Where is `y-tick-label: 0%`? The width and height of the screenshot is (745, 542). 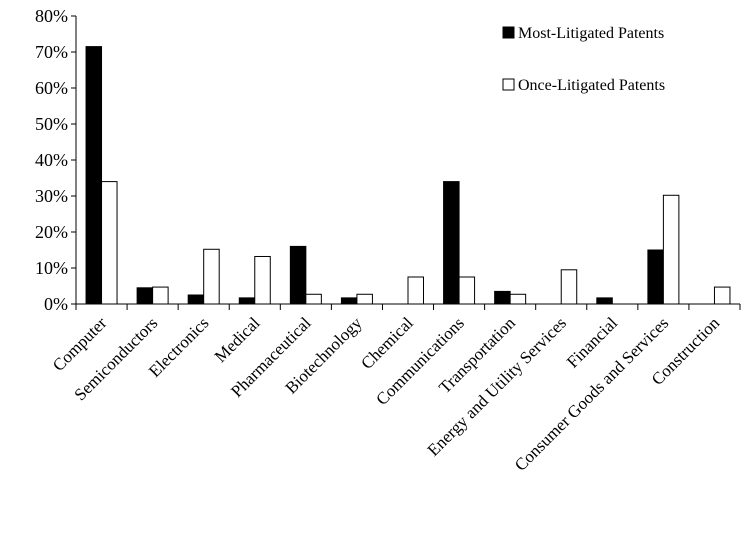 y-tick-label: 0% is located at coordinates (56, 304).